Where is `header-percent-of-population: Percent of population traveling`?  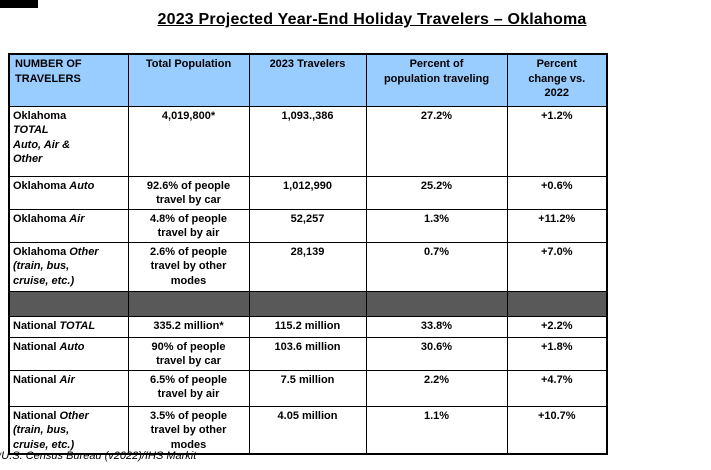
header-percent-of-population: Percent of population traveling is located at coordinates (436, 80).